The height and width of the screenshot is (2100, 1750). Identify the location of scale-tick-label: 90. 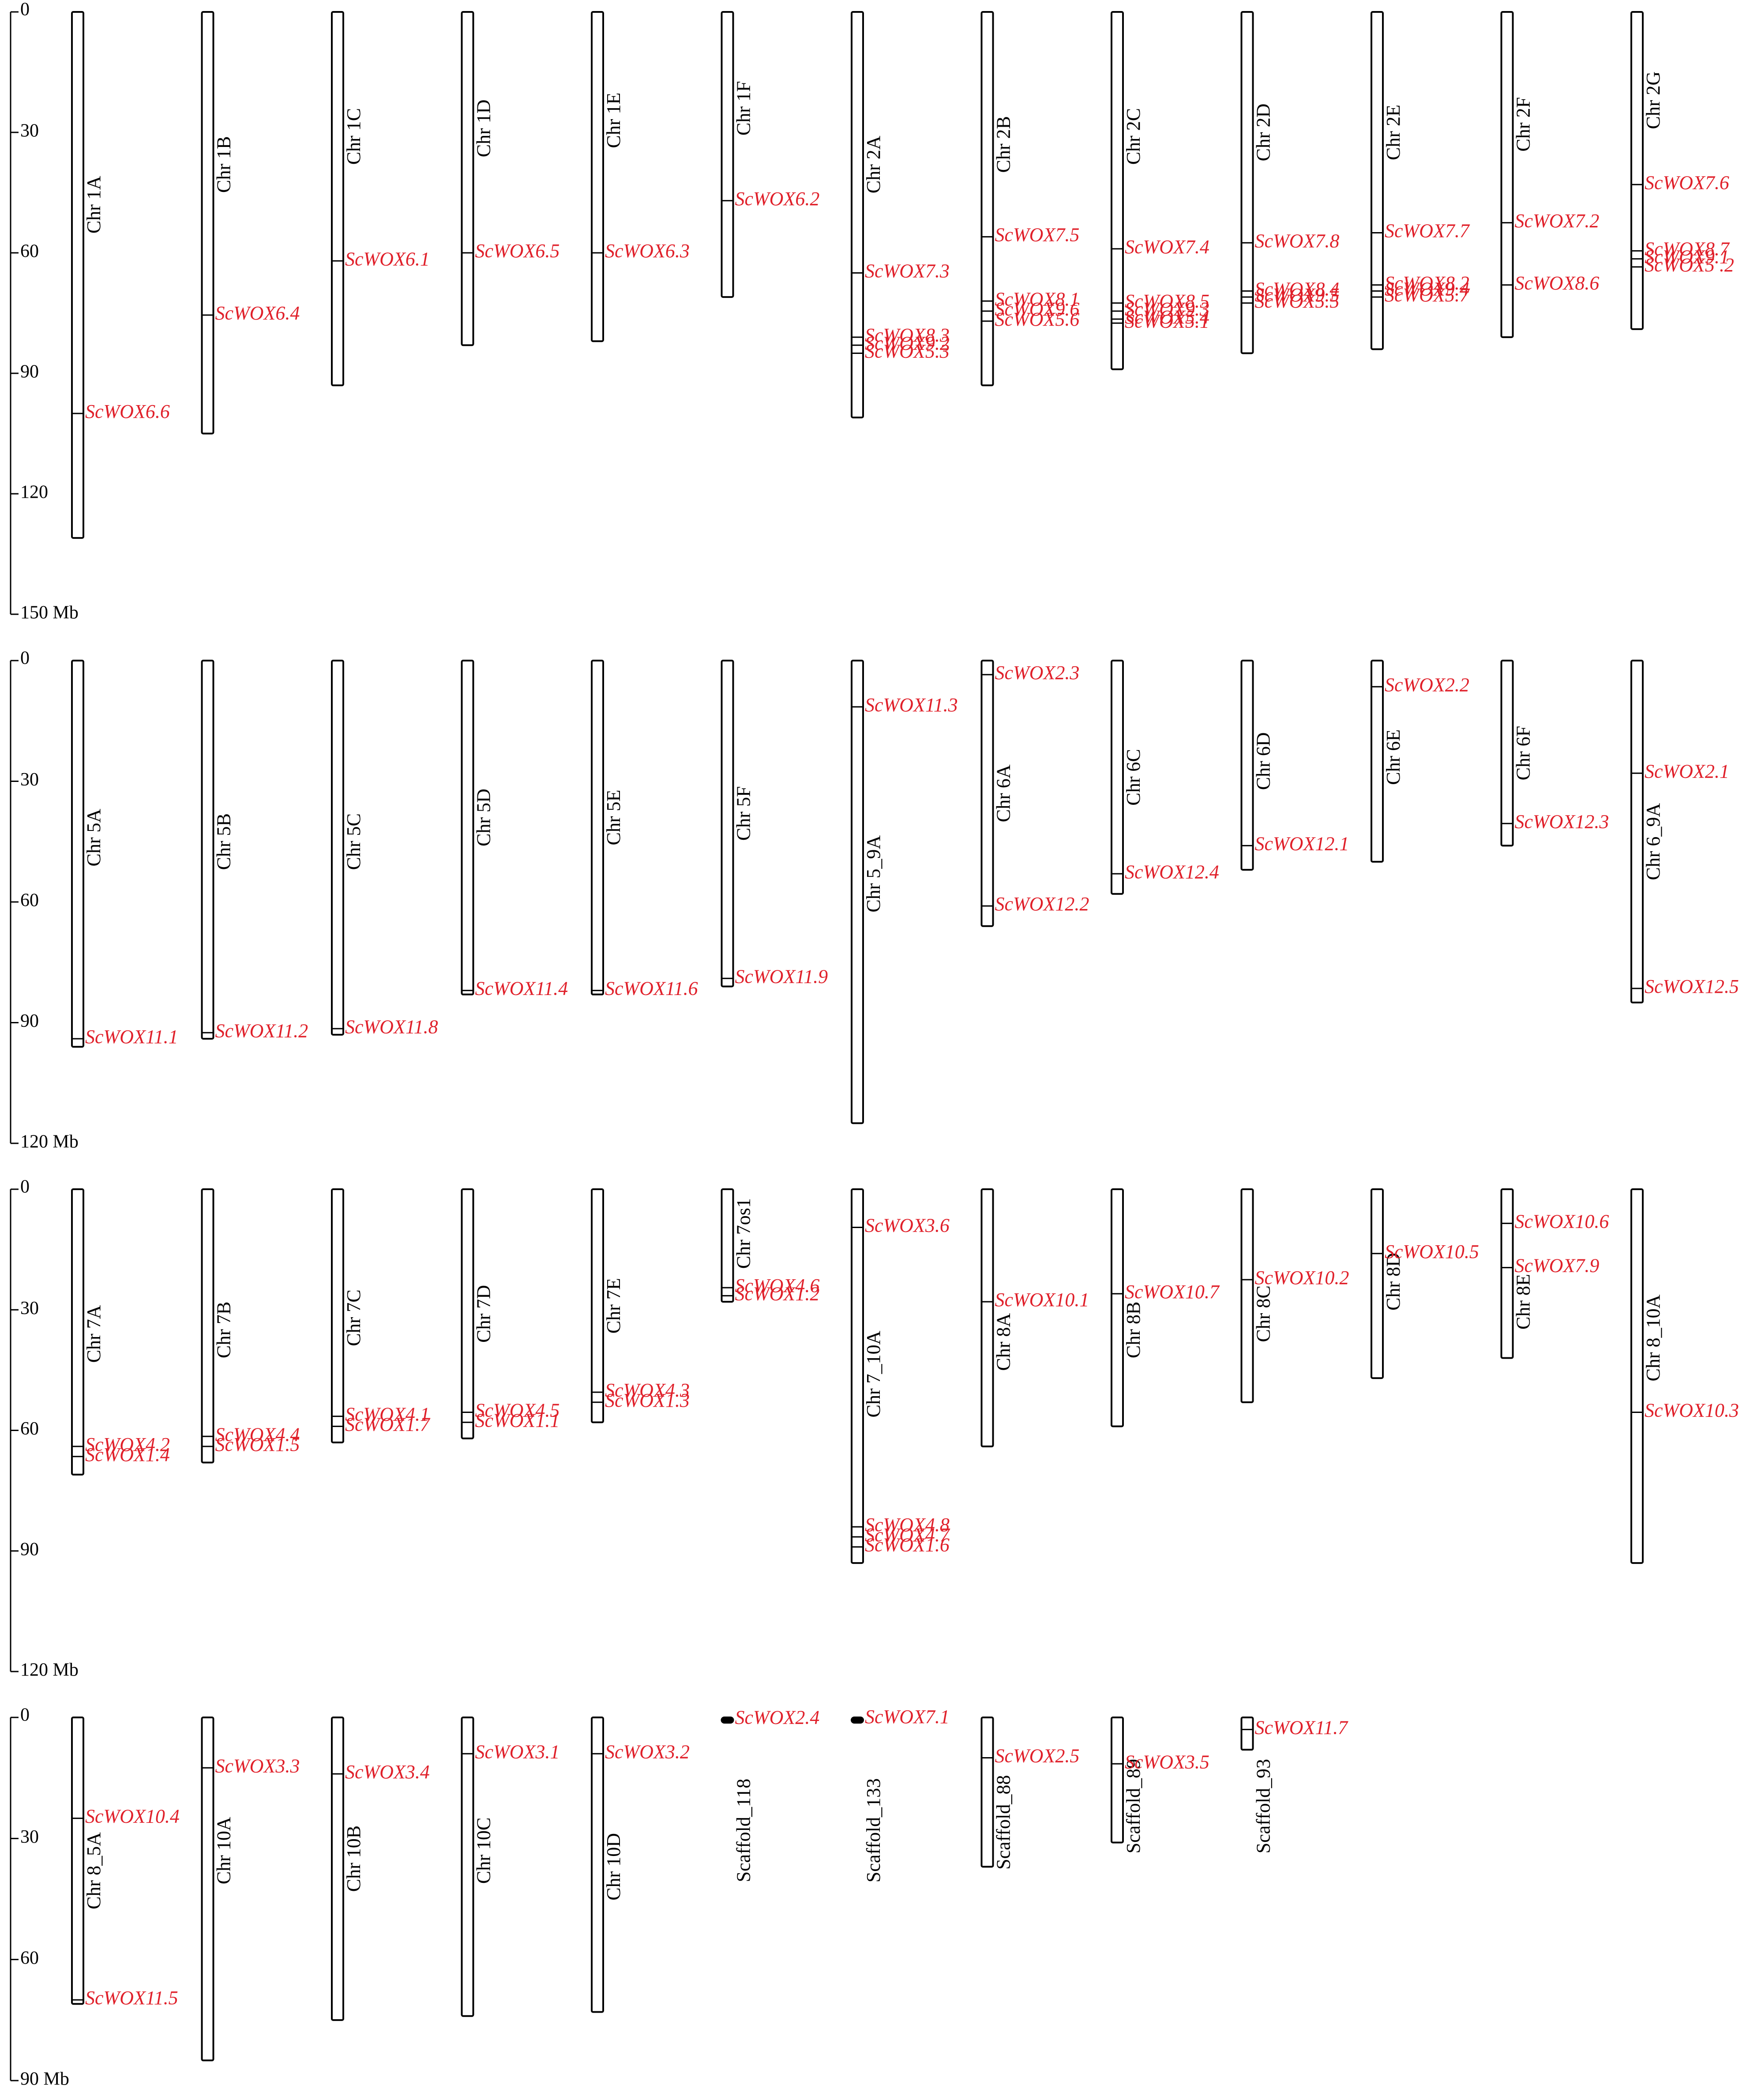
(29, 372).